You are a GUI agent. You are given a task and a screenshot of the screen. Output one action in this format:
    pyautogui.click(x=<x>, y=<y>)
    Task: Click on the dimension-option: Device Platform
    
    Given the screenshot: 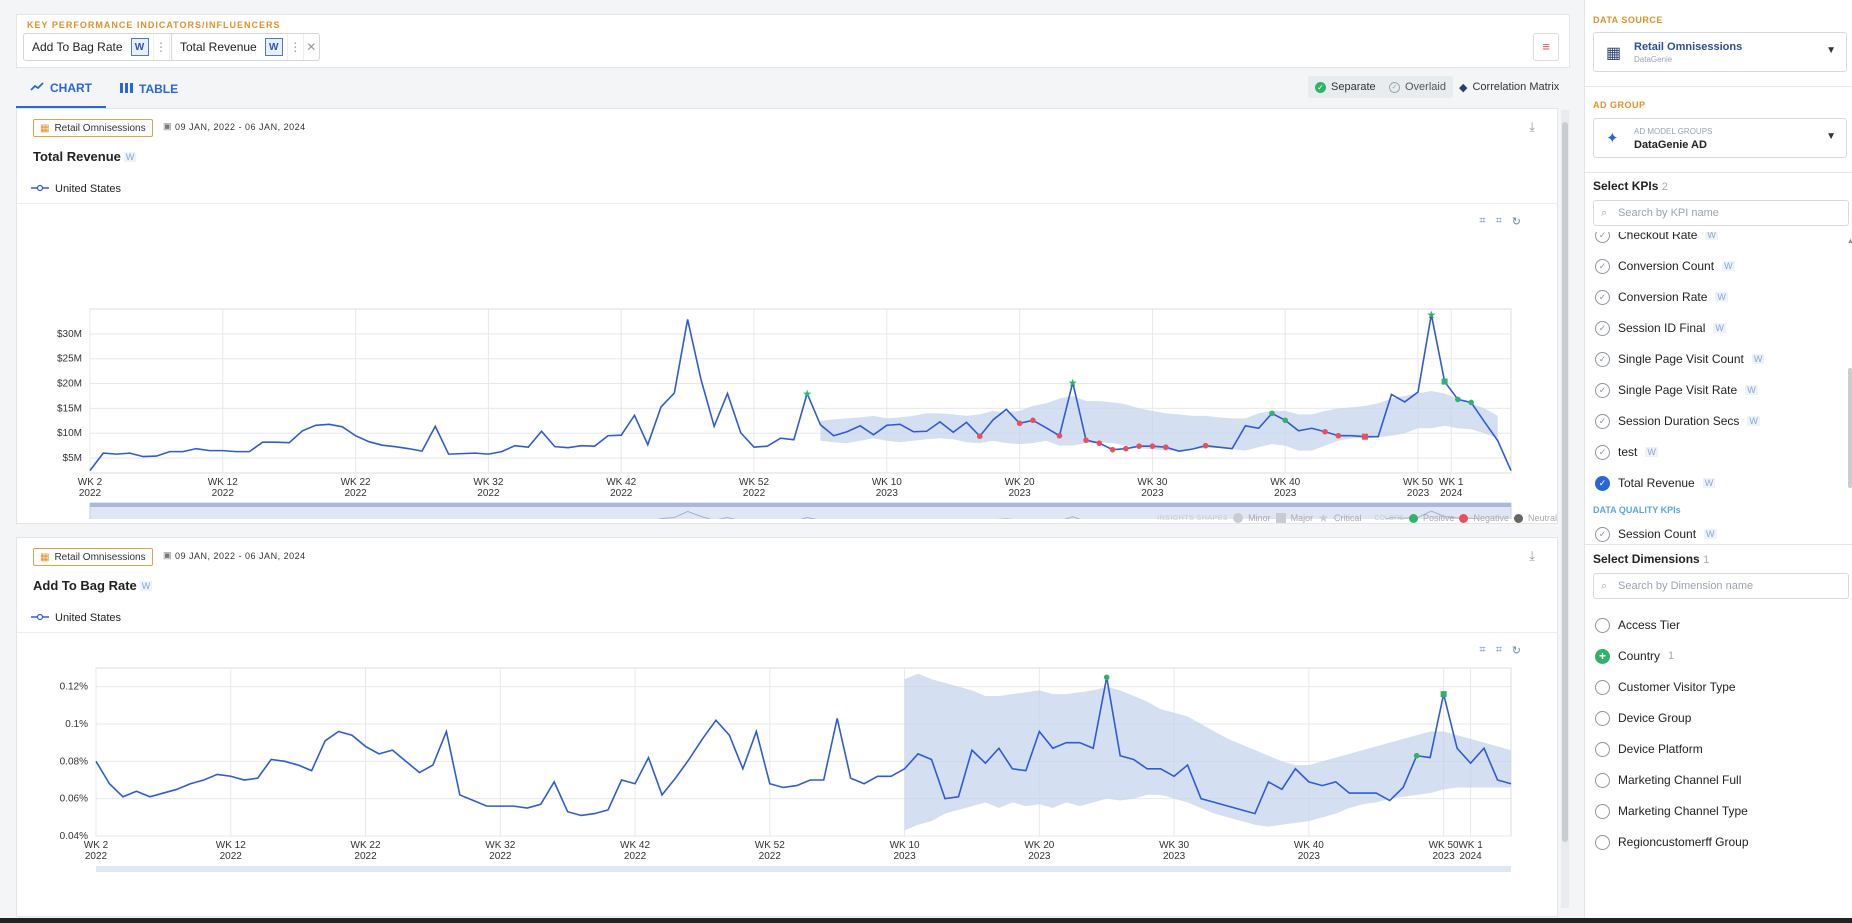 What is the action you would take?
    pyautogui.click(x=1649, y=749)
    